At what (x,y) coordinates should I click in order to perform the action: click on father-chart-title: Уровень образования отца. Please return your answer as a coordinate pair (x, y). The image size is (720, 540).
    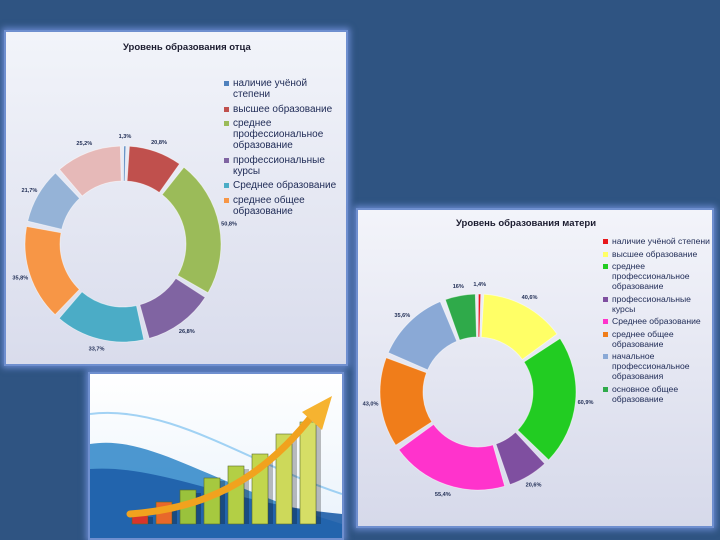
    Looking at the image, I should click on (187, 47).